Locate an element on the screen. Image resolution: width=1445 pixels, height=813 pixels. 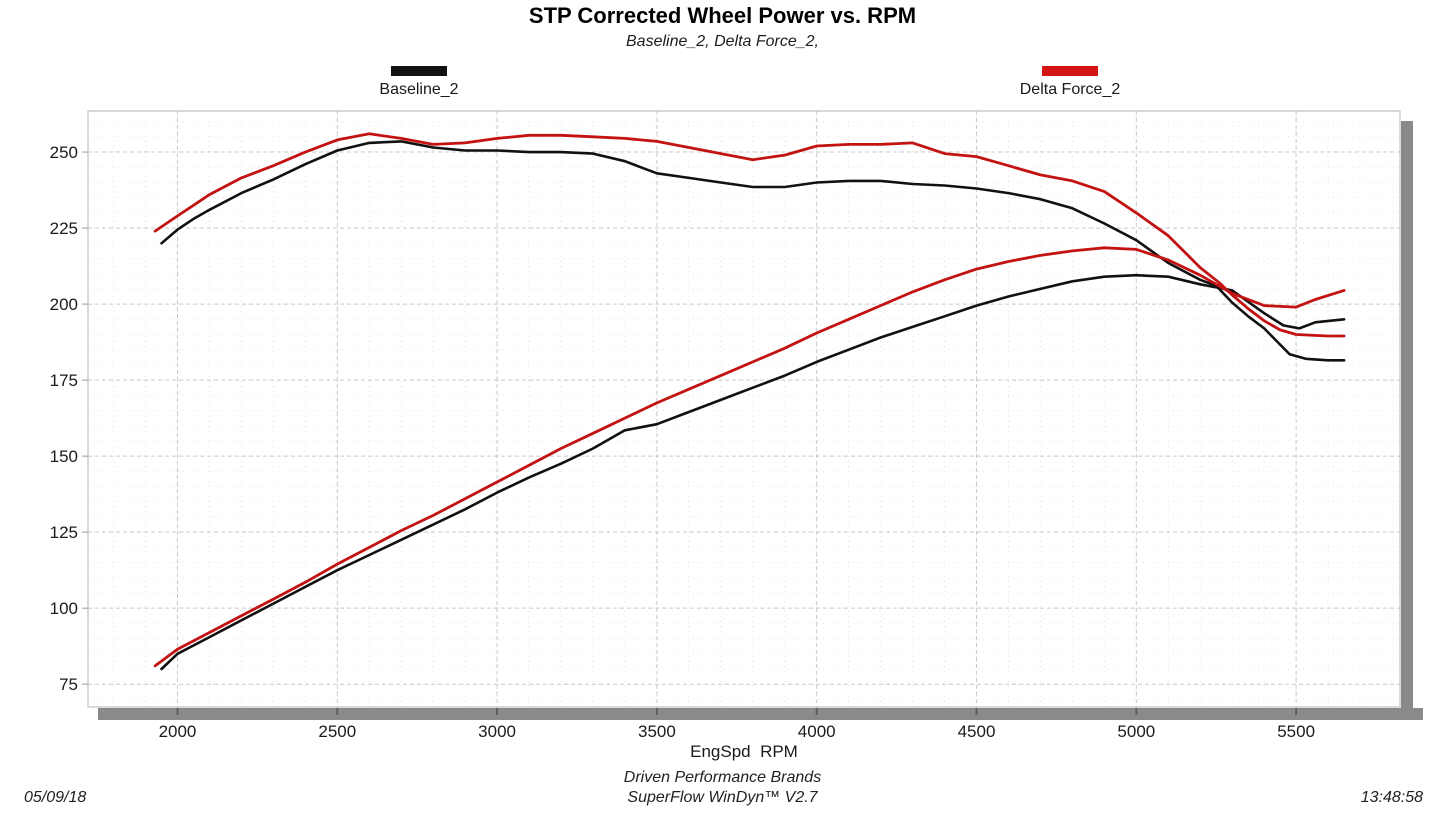
page-title: STP Corrected Wheel Power vs. RPM is located at coordinates (722, 15).